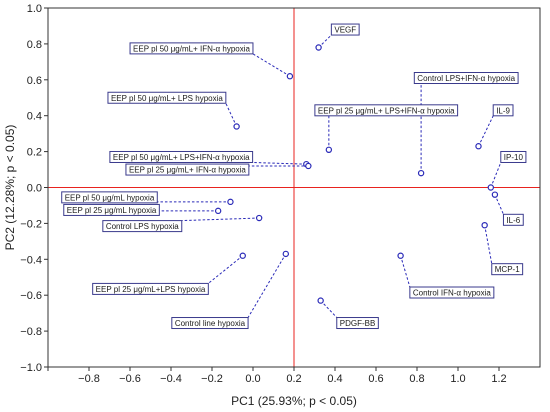 The image size is (550, 412). I want to click on point-label-text: IP-10, so click(514, 157).